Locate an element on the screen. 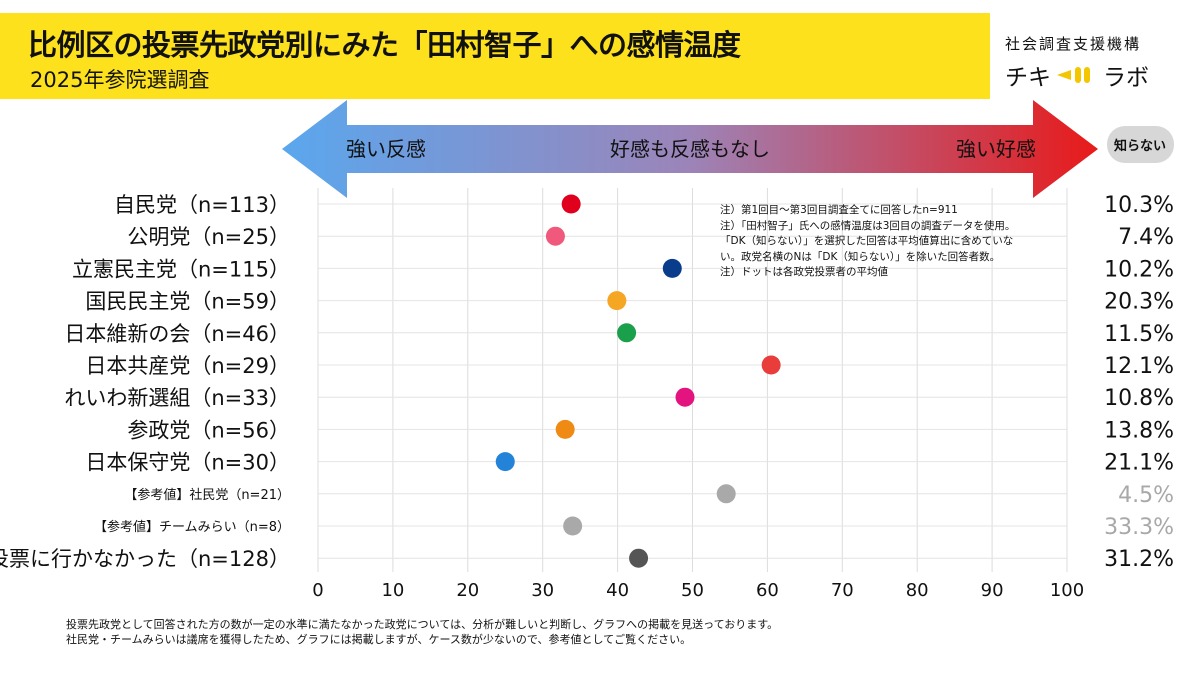 The height and width of the screenshot is (675, 1200). dk-header-label: 知らない is located at coordinates (1140, 146).